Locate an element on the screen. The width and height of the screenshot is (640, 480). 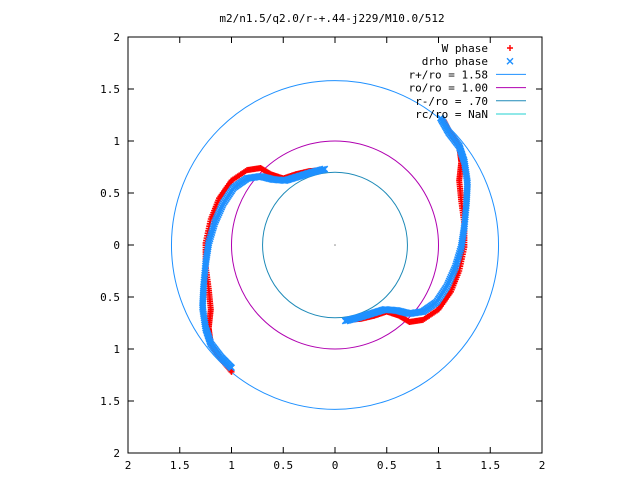
y-tick-label: 0 is located at coordinates (116, 245).